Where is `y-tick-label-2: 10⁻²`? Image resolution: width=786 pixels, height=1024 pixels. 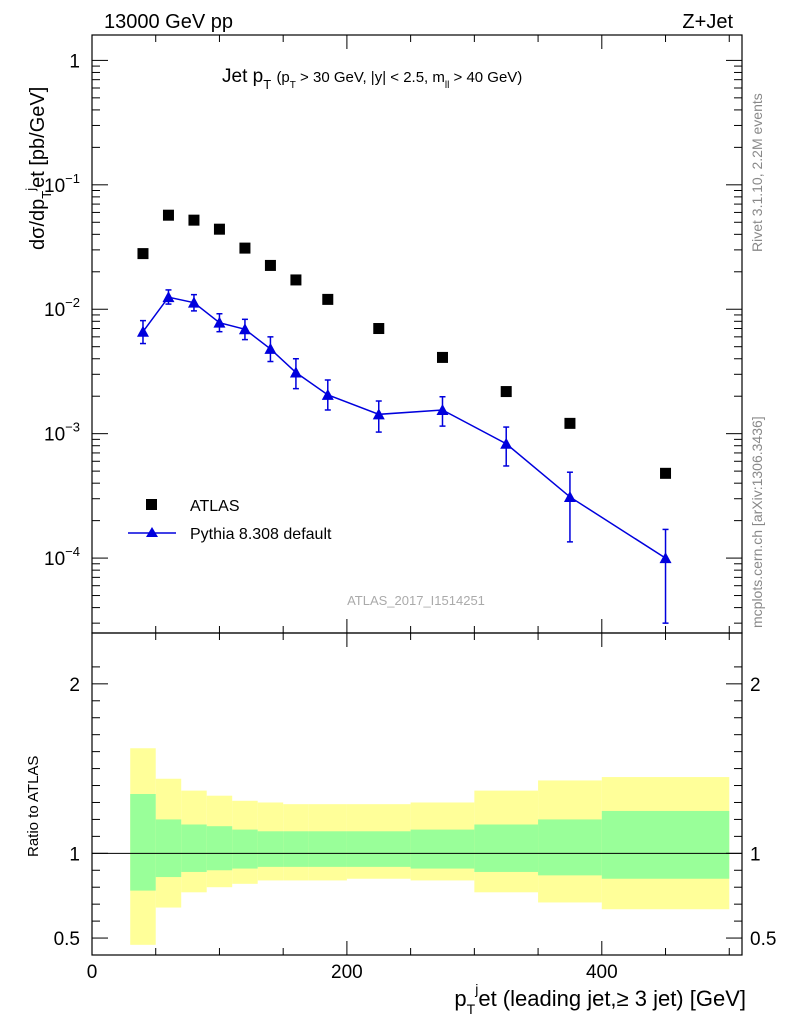
y-tick-label-2: 10⁻² is located at coordinates (62, 308).